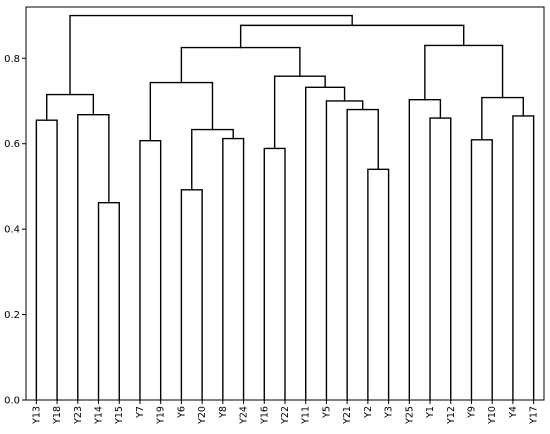 This screenshot has height=434, width=550. I want to click on leaf-label-y21: Y21, so click(347, 415).